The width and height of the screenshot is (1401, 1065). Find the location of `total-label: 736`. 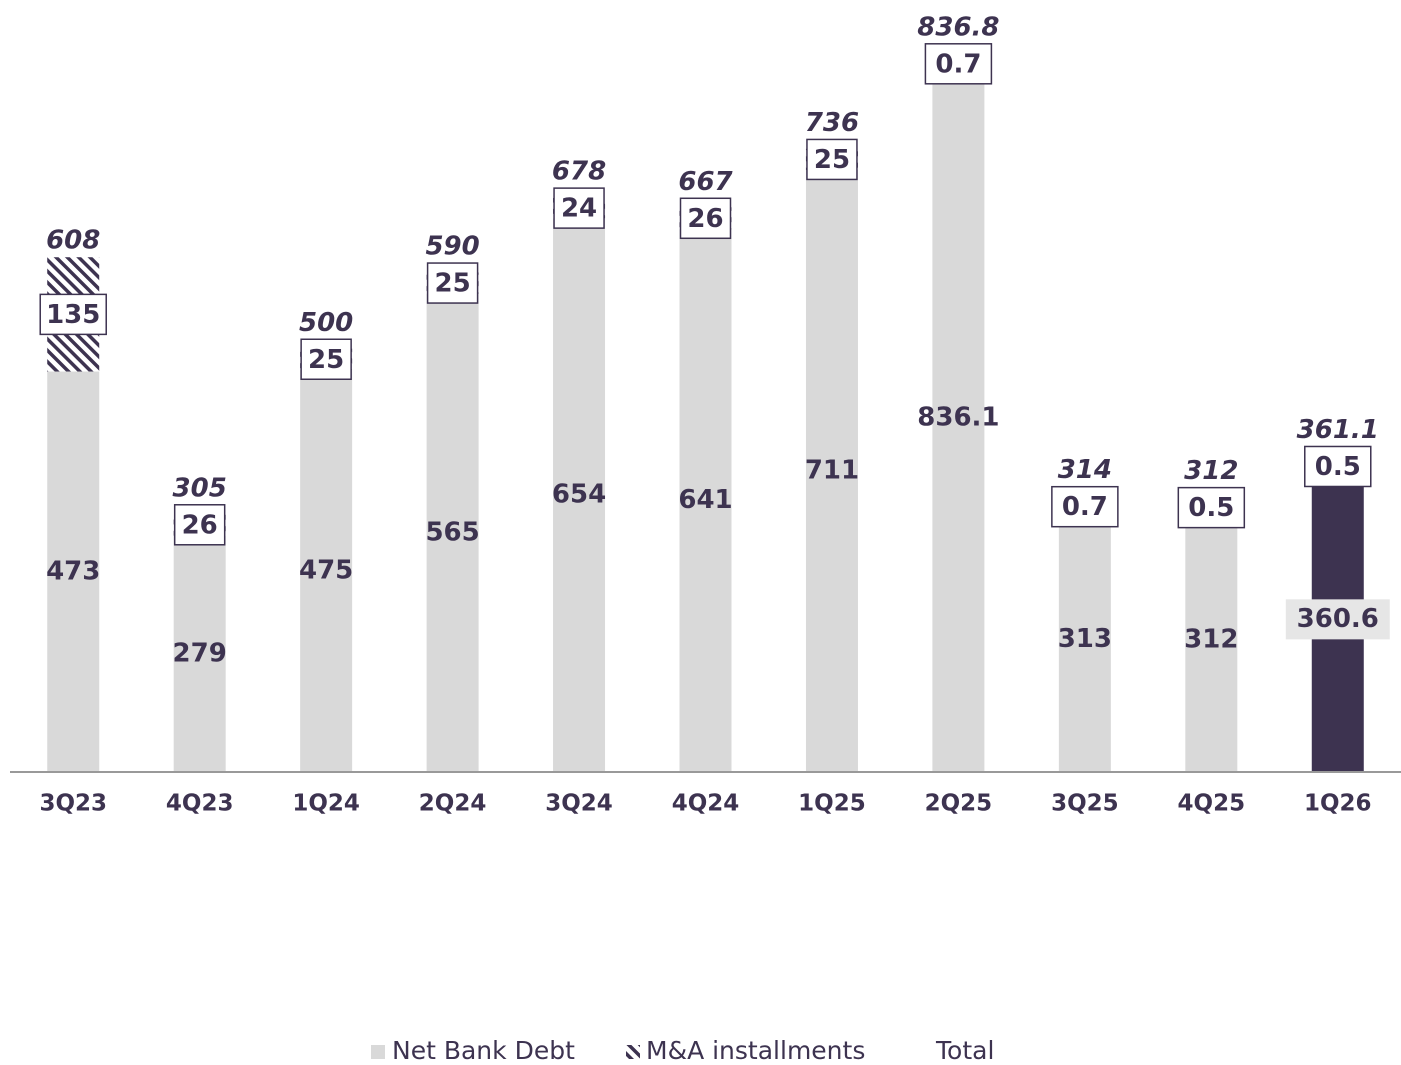

total-label: 736 is located at coordinates (832, 123).